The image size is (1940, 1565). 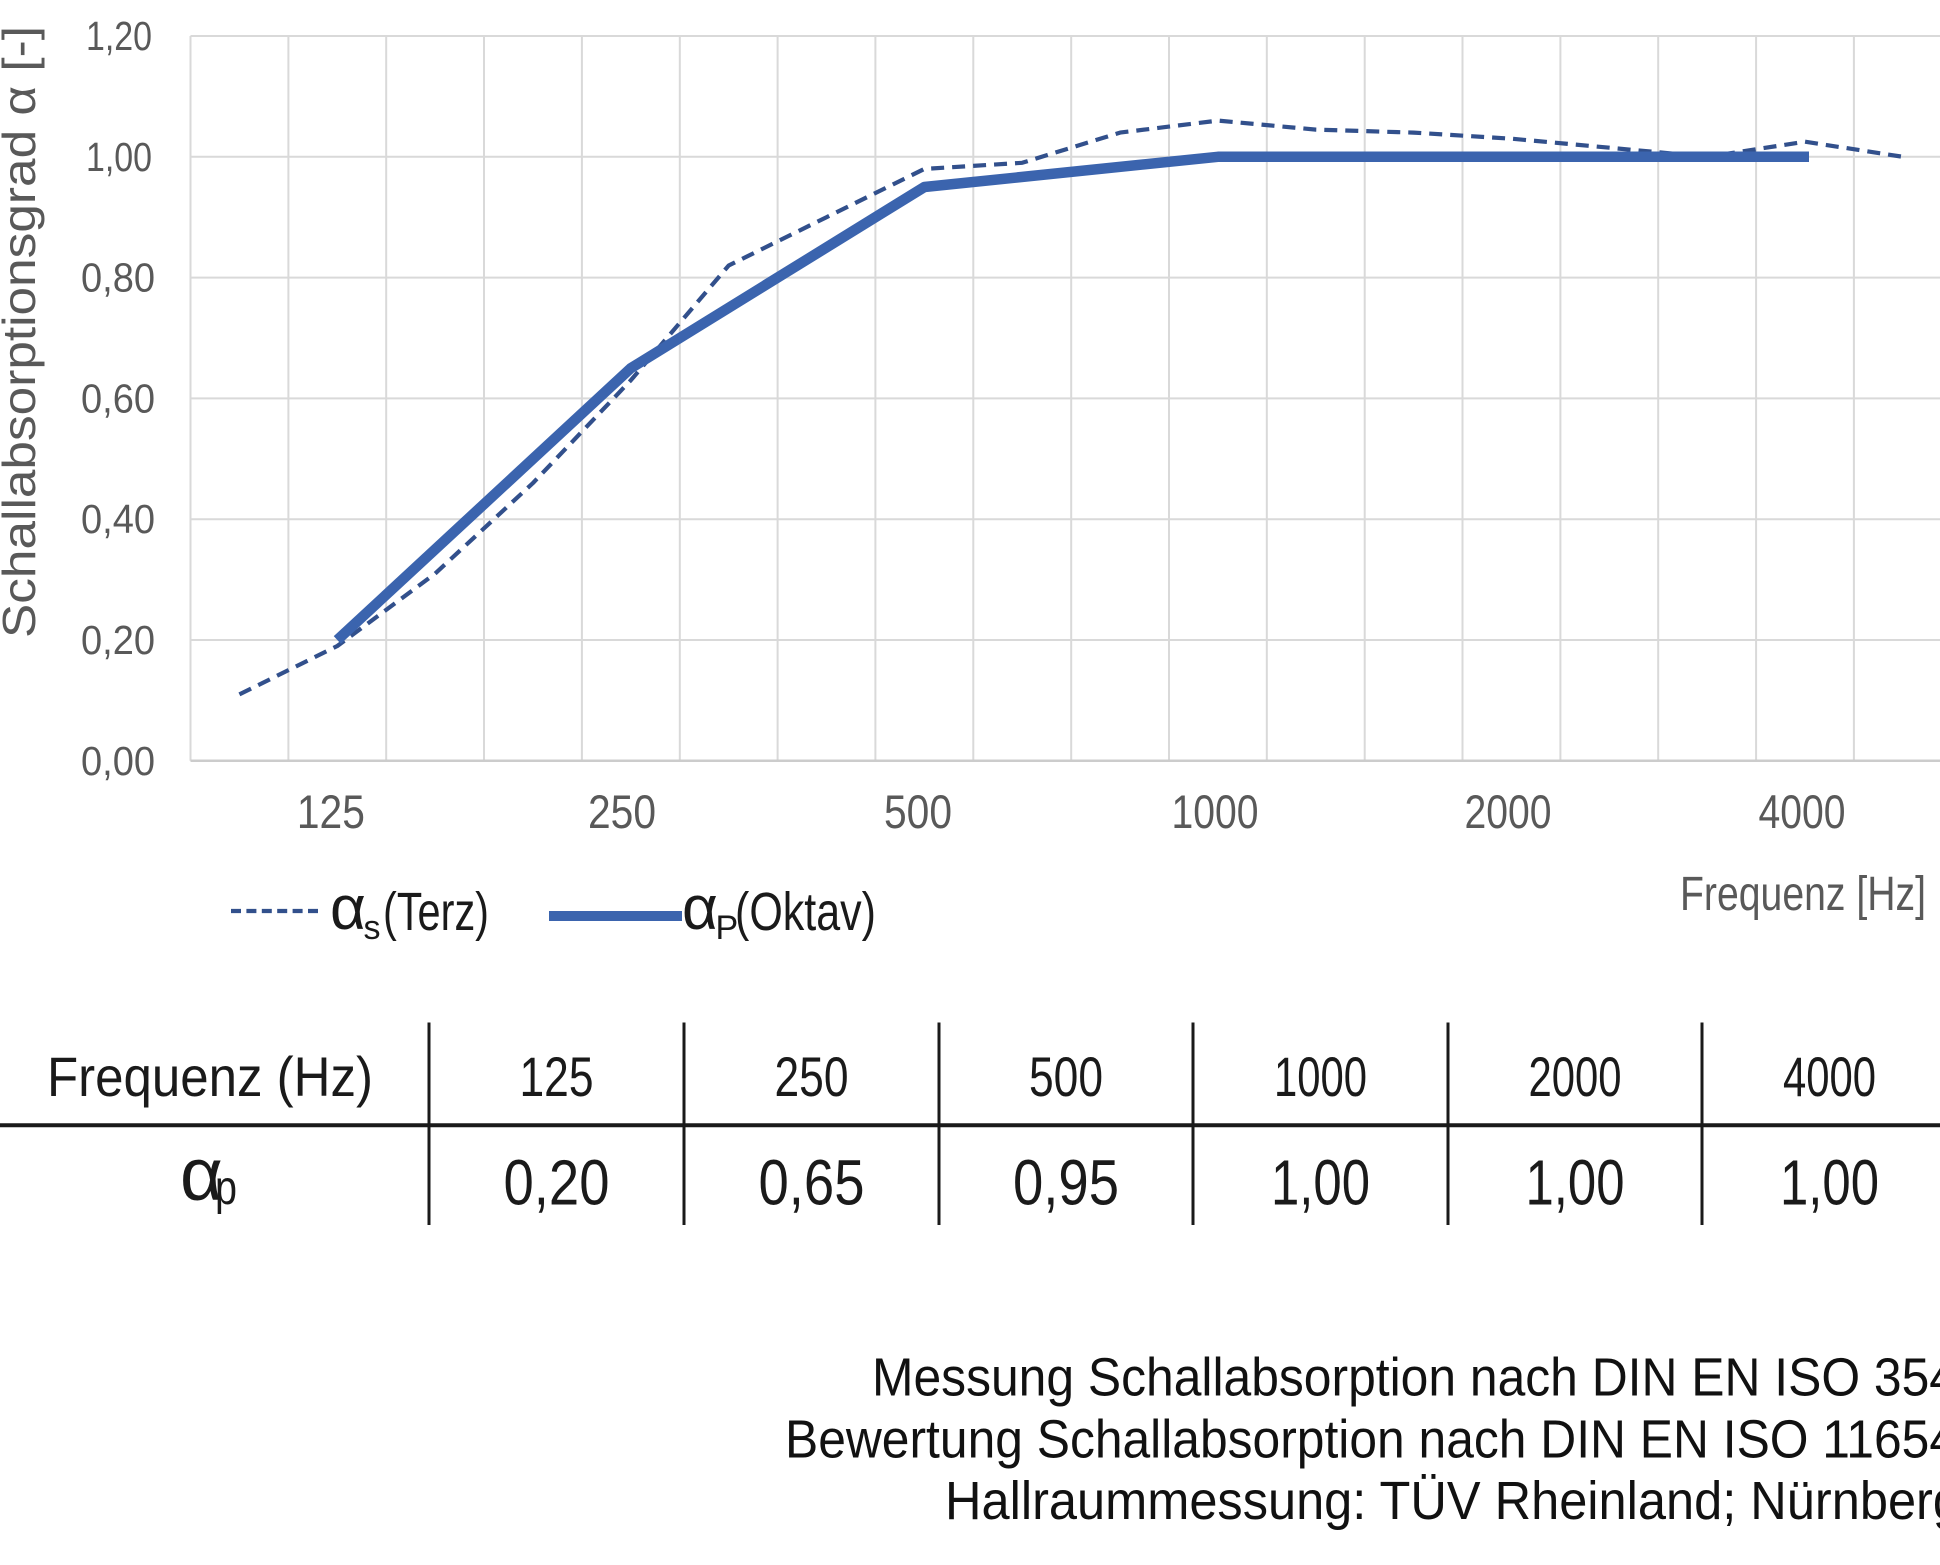 I want to click on svg-text: s, so click(x=372, y=928).